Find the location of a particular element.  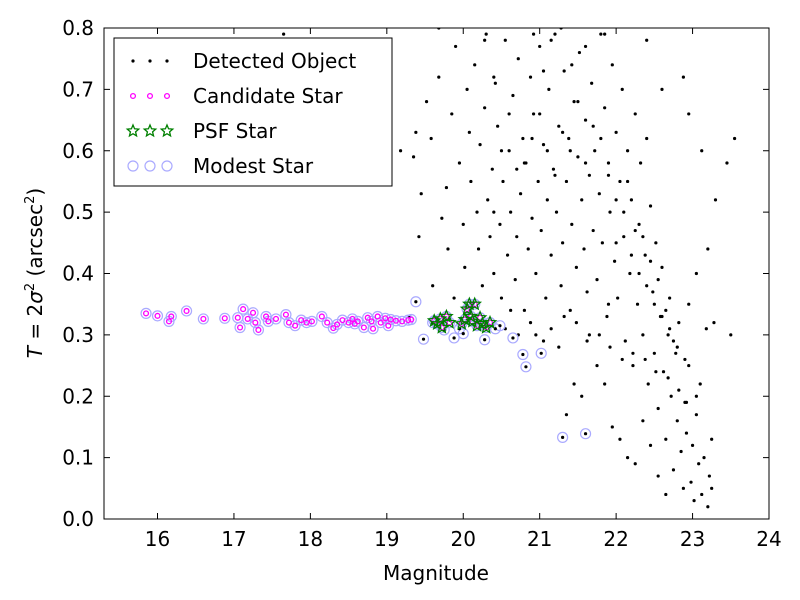

legend-marker-detected is located at coordinates (167, 61).